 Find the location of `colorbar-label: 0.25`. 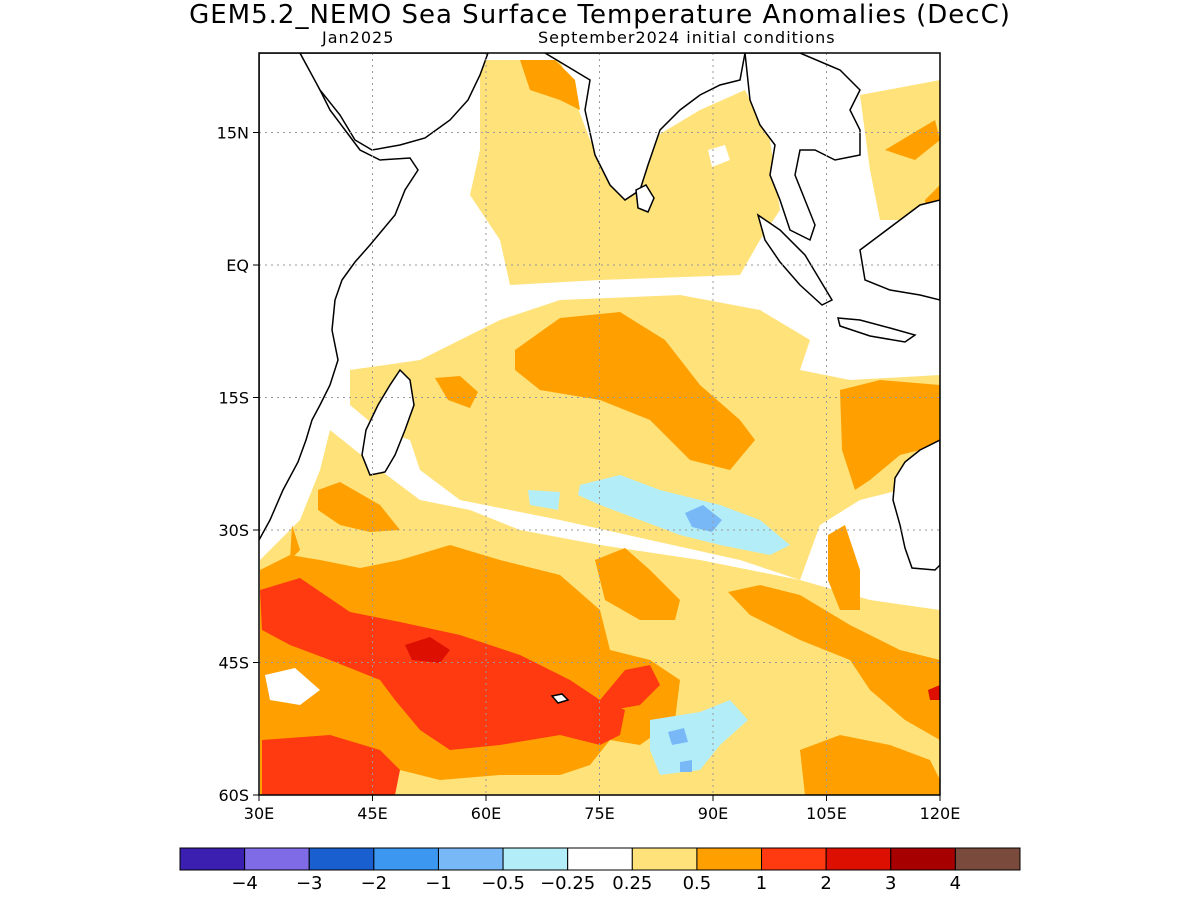

colorbar-label: 0.25 is located at coordinates (632, 883).